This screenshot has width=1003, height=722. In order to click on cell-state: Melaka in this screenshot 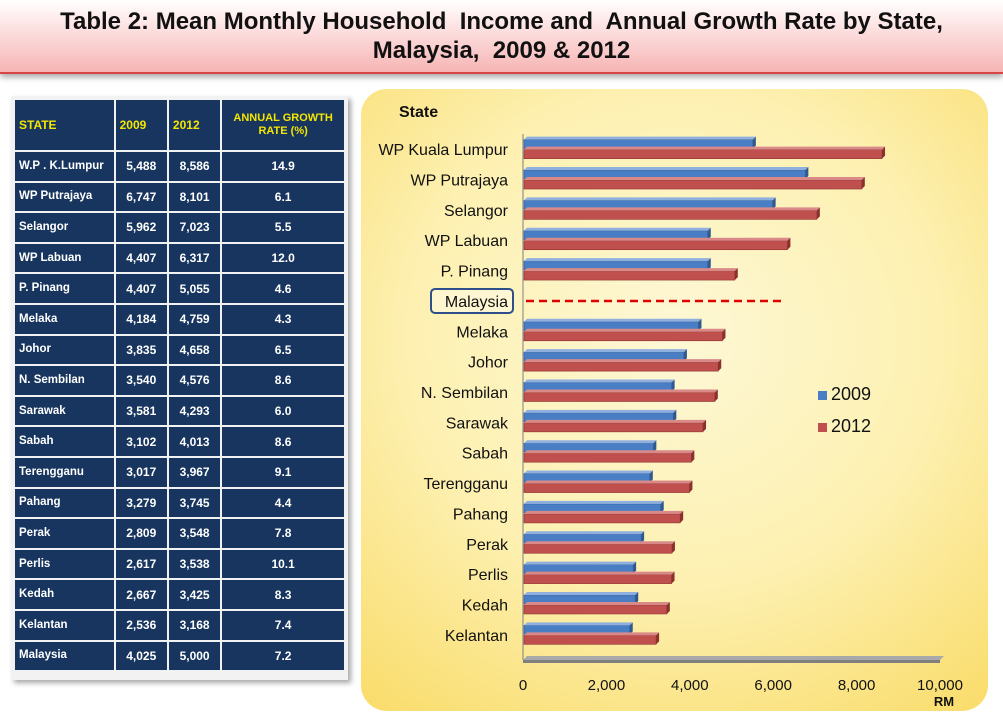, I will do `click(64, 319)`.